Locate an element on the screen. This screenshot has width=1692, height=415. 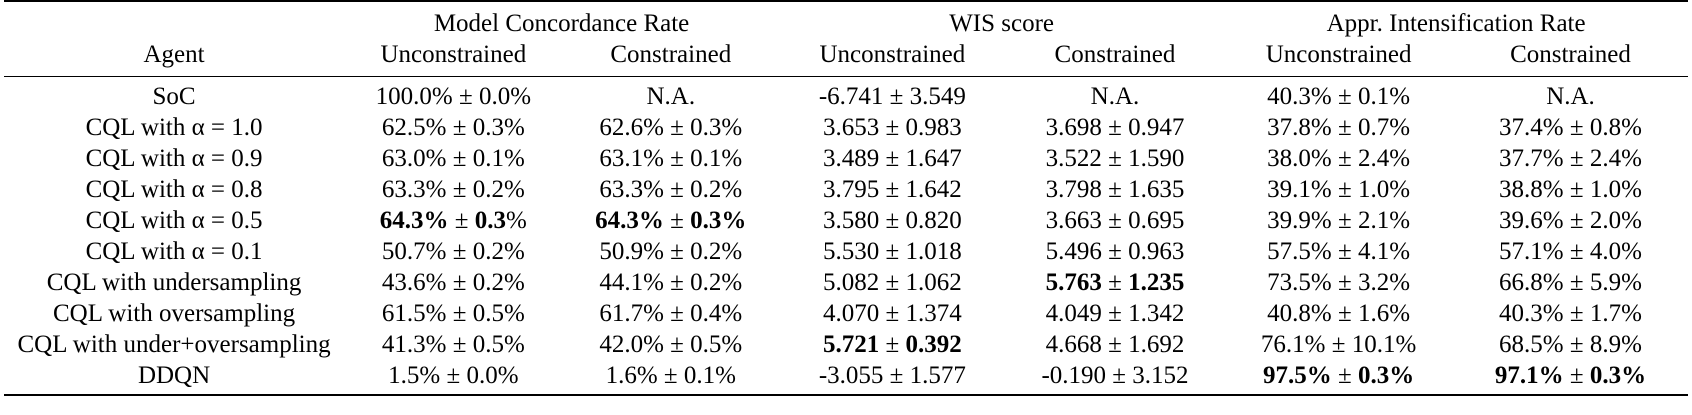
cell-mean: N.A. is located at coordinates (671, 96).